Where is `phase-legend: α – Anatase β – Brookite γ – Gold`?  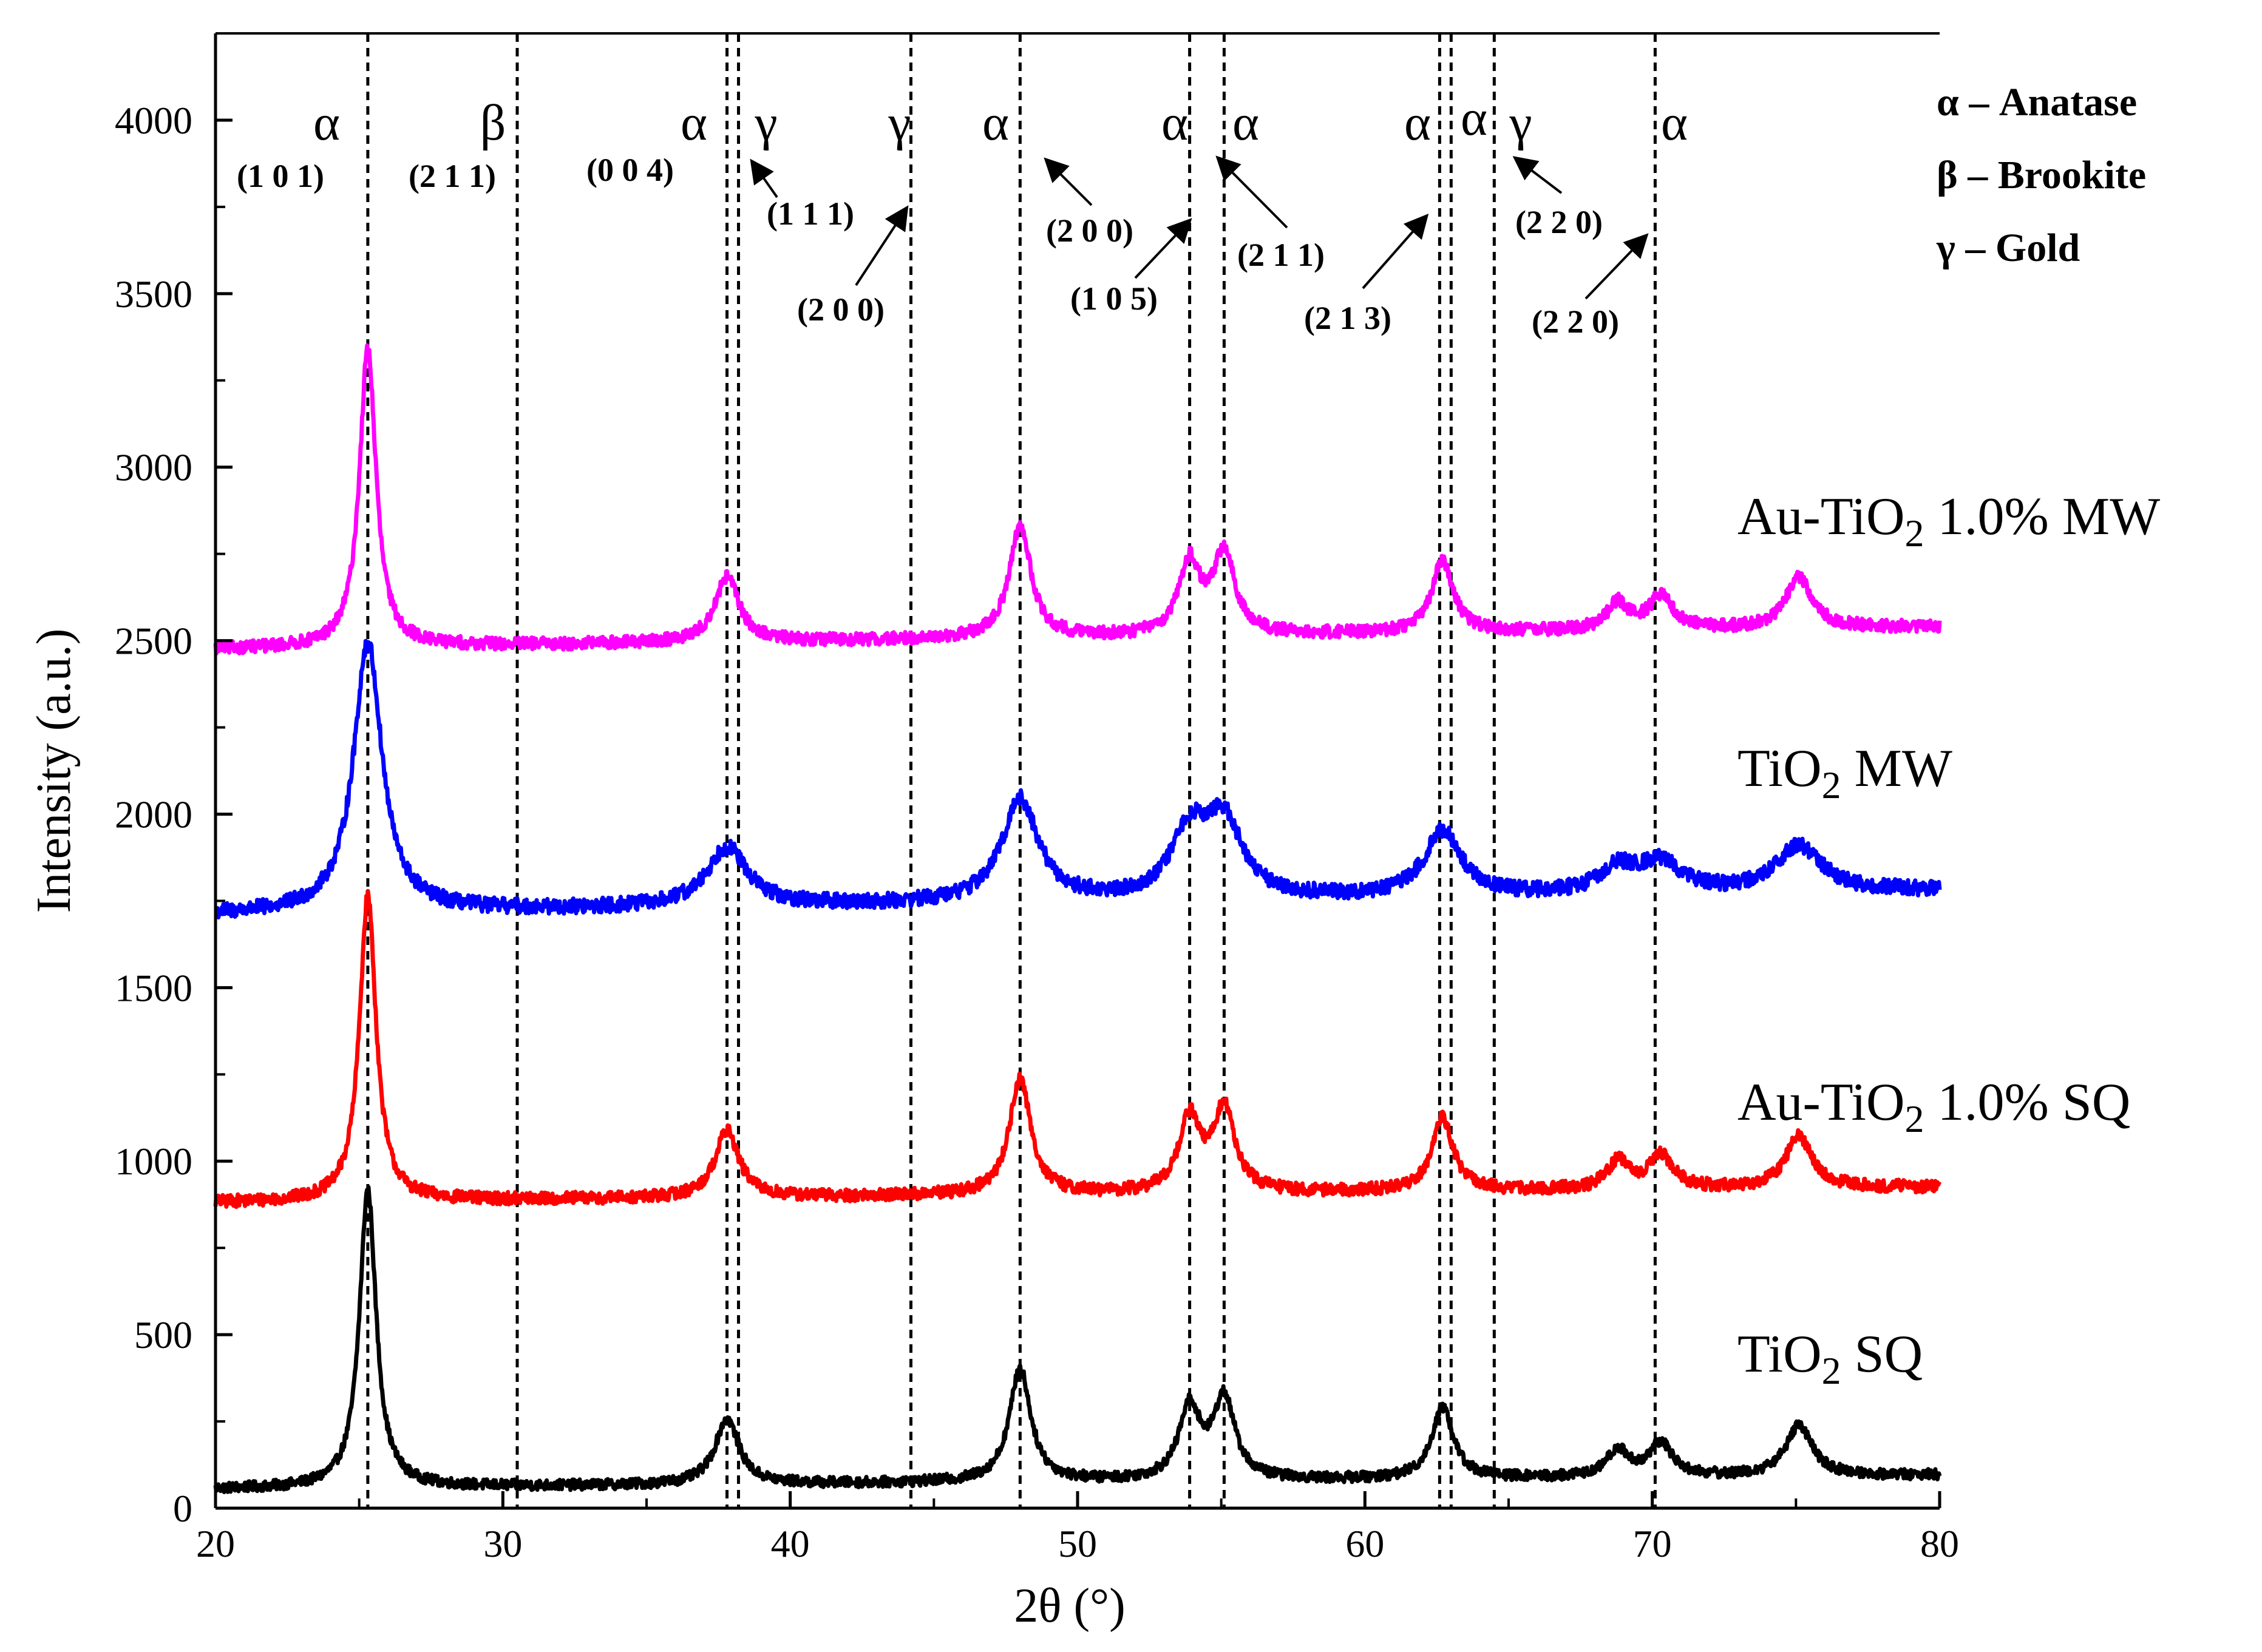 phase-legend: α – Anatase β – Brookite γ – Gold is located at coordinates (2041, 175).